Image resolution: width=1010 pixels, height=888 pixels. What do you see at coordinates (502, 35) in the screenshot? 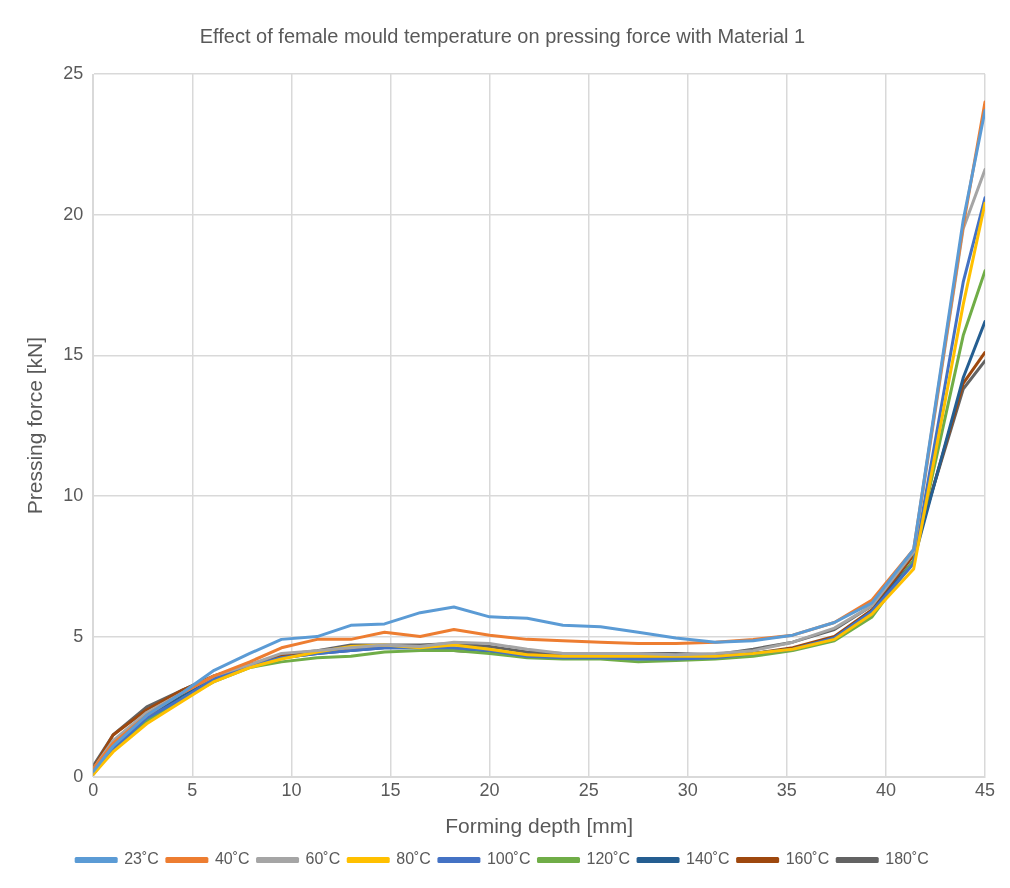
I see `chart-title: Effect of female mould temperature on pressing force with Material 1` at bounding box center [502, 35].